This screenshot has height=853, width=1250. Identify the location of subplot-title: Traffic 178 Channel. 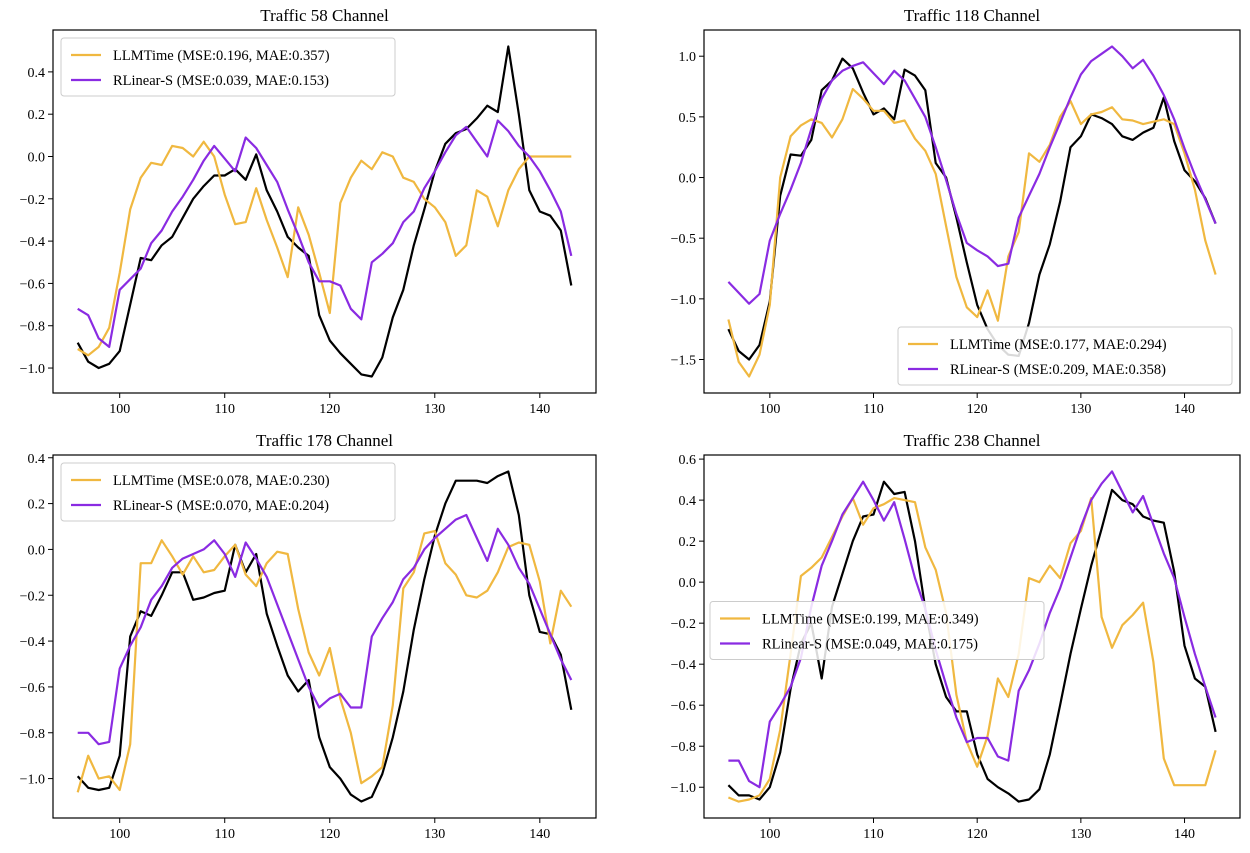
(324, 440).